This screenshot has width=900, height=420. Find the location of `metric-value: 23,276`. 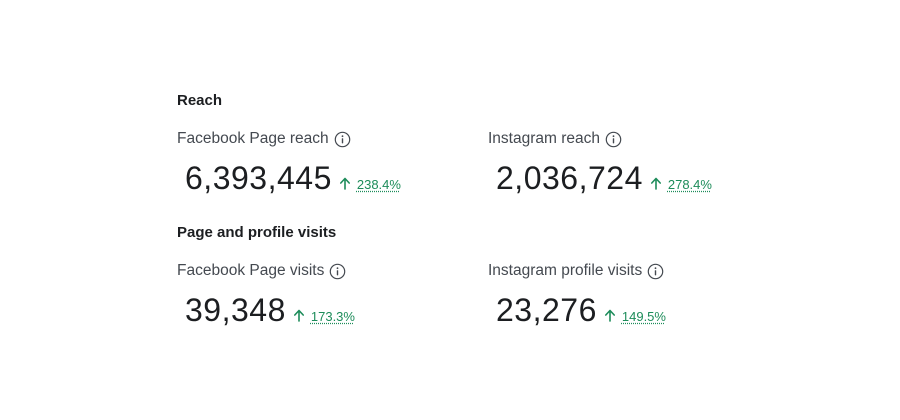

metric-value: 23,276 is located at coordinates (546, 310).